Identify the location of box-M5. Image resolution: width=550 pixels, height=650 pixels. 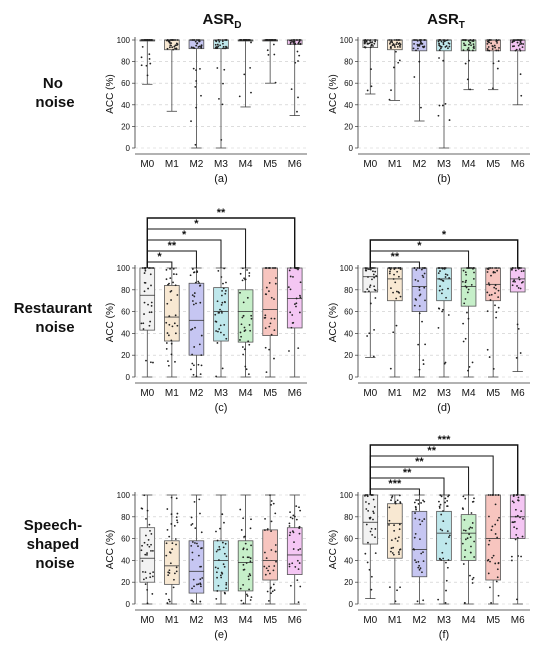
(493, 65).